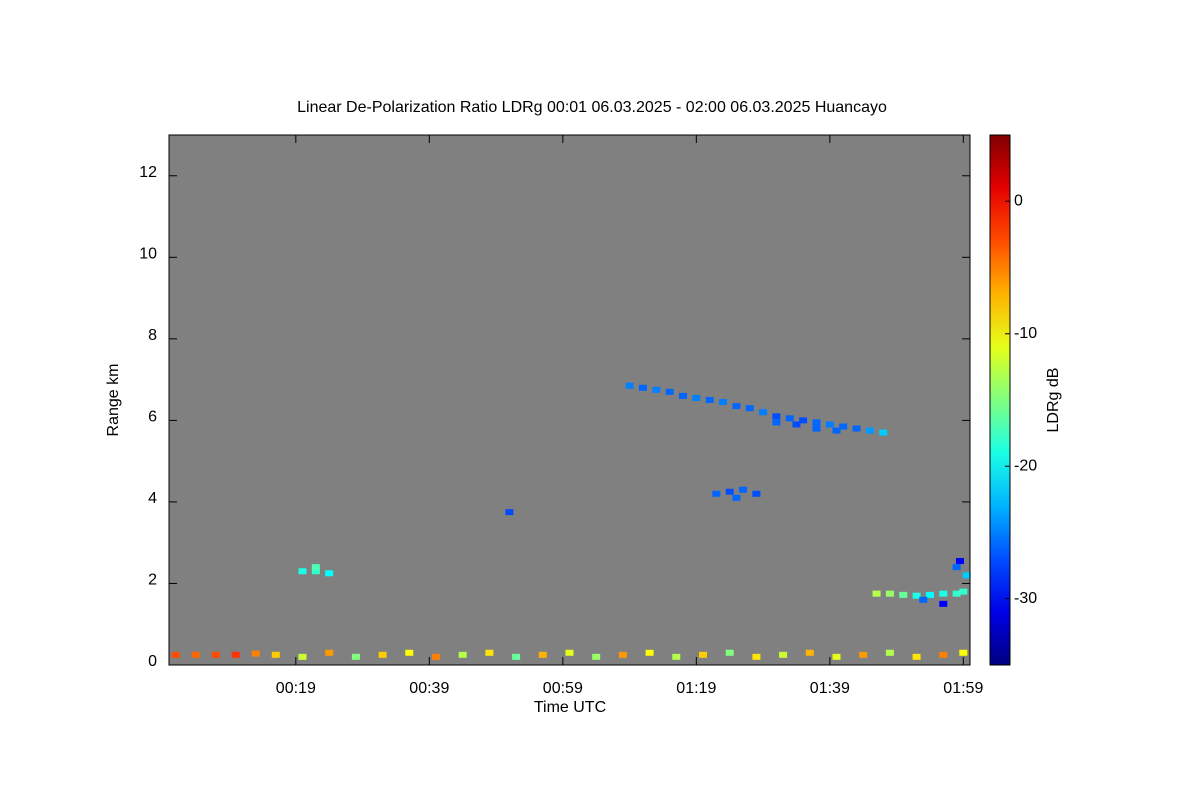 Image resolution: width=1200 pixels, height=805 pixels. What do you see at coordinates (429, 688) in the screenshot?
I see `x-tick-label: 00:39` at bounding box center [429, 688].